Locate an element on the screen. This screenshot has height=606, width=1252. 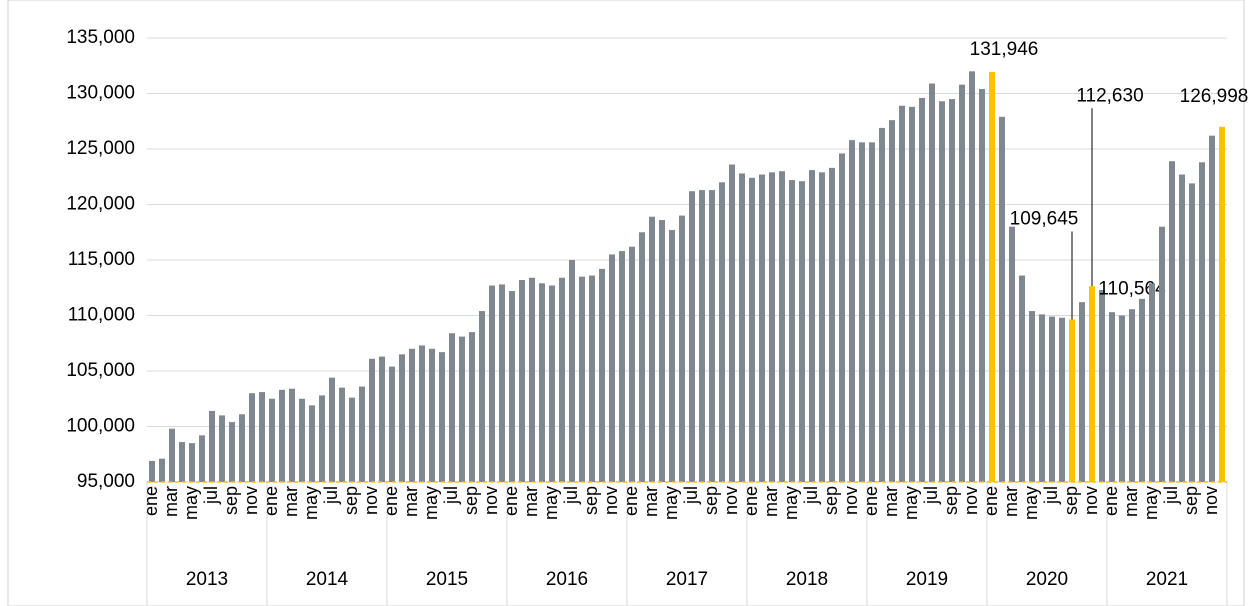
y-tick-label: 95,000 is located at coordinates (106, 481).